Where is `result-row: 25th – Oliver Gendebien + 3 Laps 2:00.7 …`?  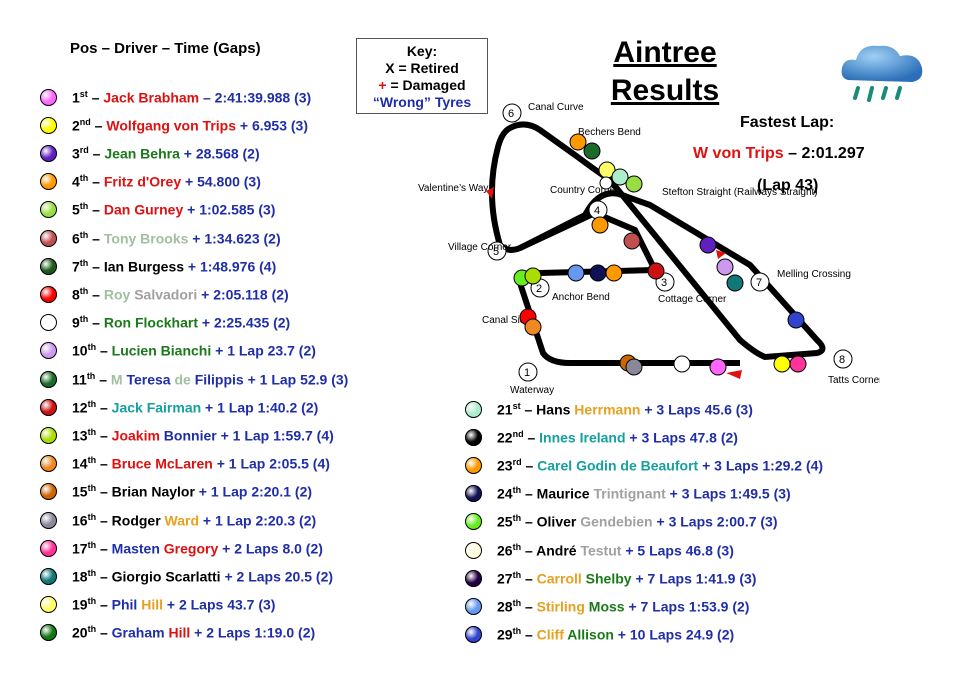 result-row: 25th – Oliver Gendebien + 3 Laps 2:00.7 … is located at coordinates (621, 522).